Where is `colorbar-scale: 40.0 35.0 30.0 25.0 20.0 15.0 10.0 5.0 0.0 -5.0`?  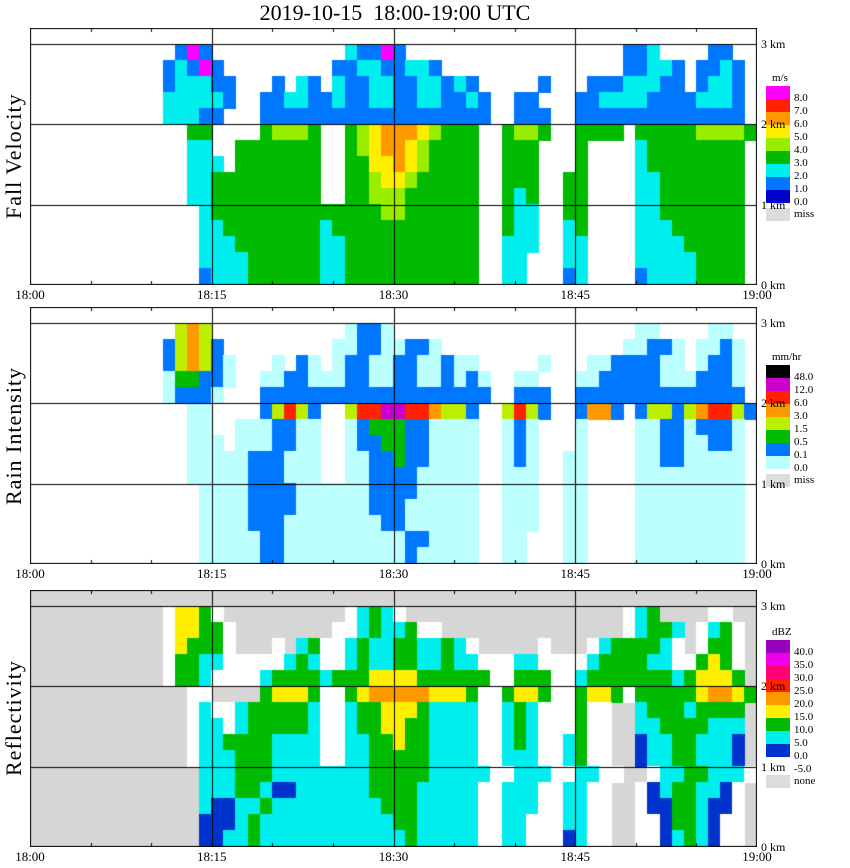 colorbar-scale: 40.0 35.0 30.0 25.0 20.0 15.0 10.0 5.0 0.0 -5.0 is located at coordinates (789, 707).